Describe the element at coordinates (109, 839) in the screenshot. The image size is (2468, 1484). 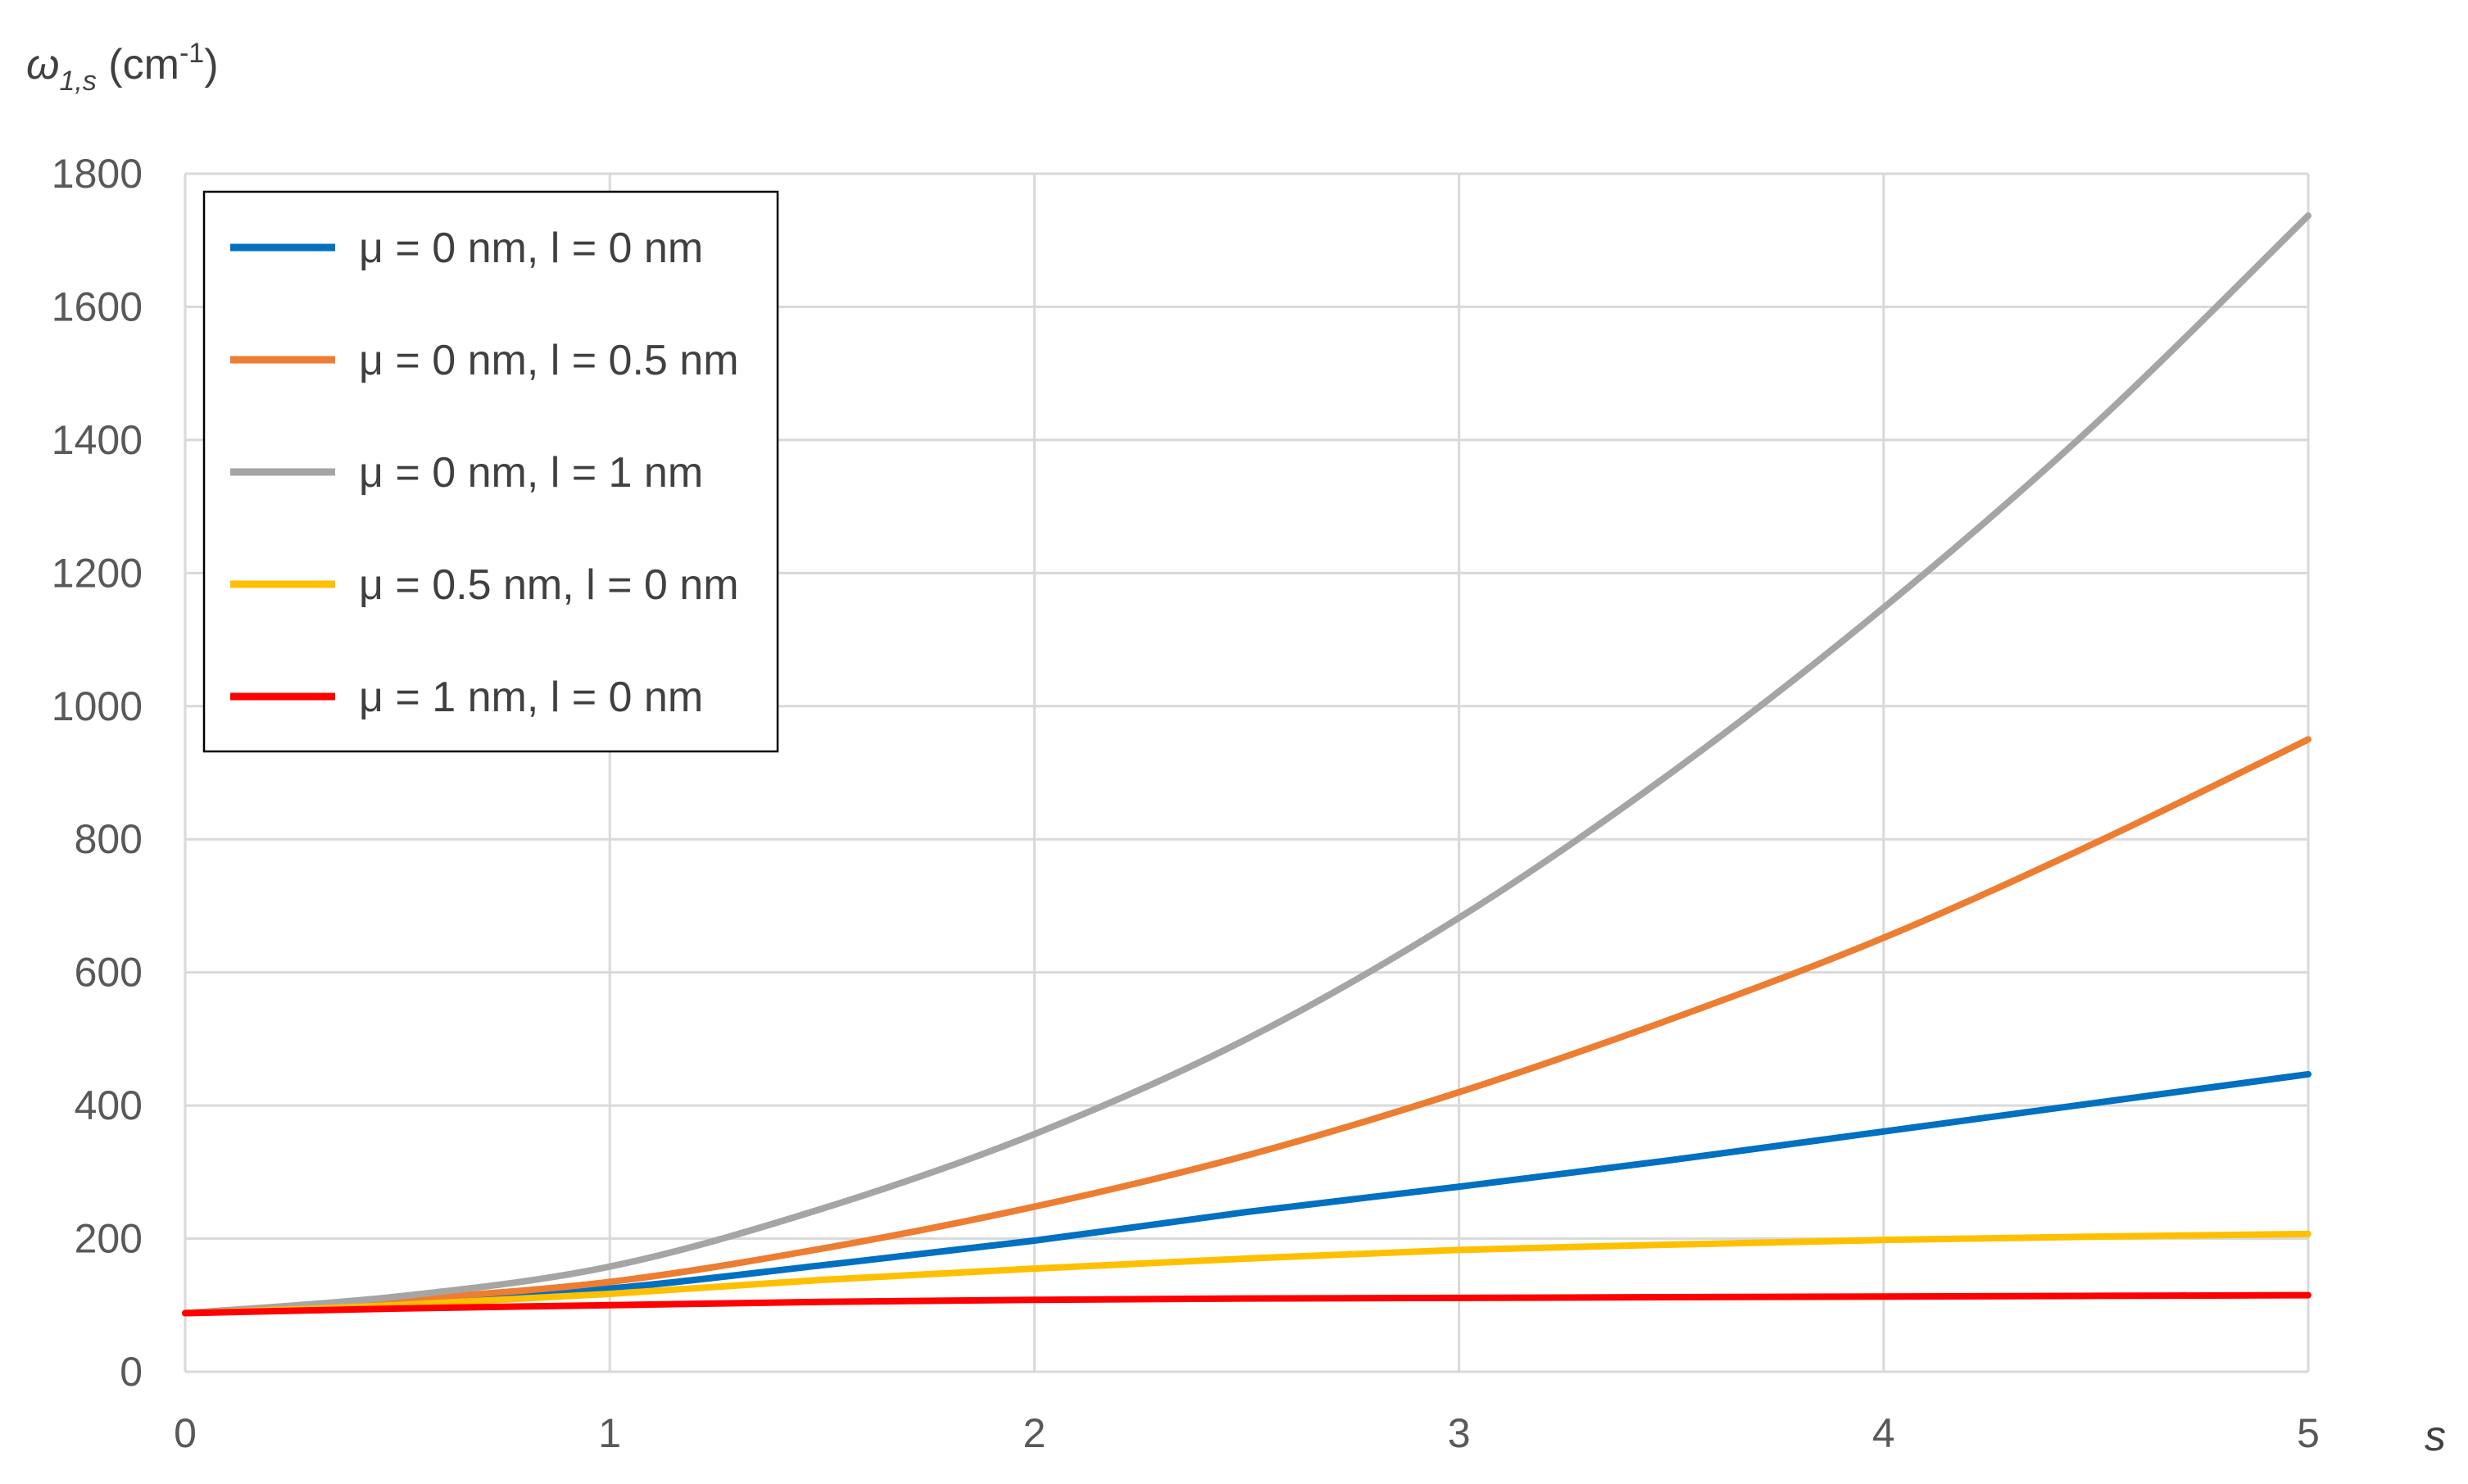
I see `y-tick-label: 800` at that location.